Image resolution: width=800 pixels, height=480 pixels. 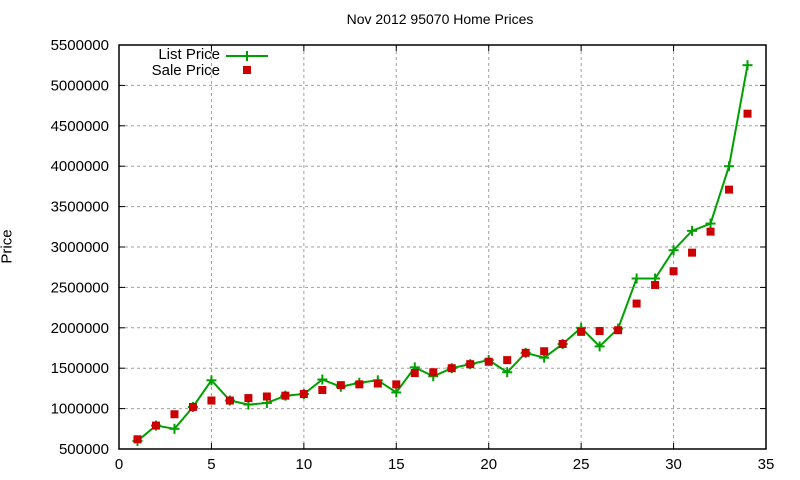 What do you see at coordinates (396, 464) in the screenshot?
I see `x-tick-label: 15` at bounding box center [396, 464].